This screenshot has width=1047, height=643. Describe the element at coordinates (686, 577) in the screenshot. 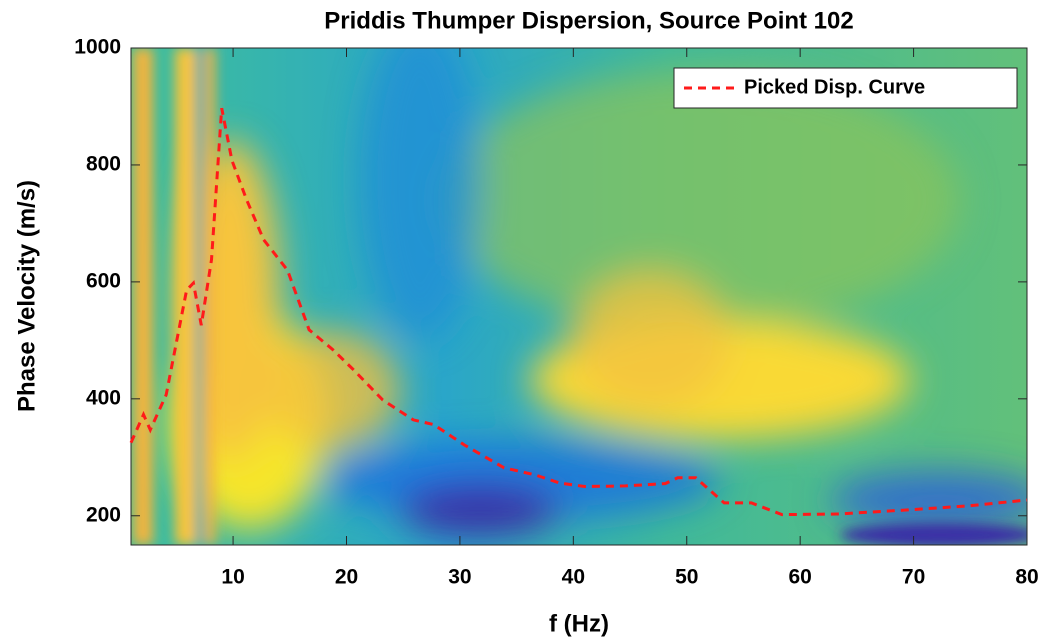

I see `x-tick-label: 50` at that location.